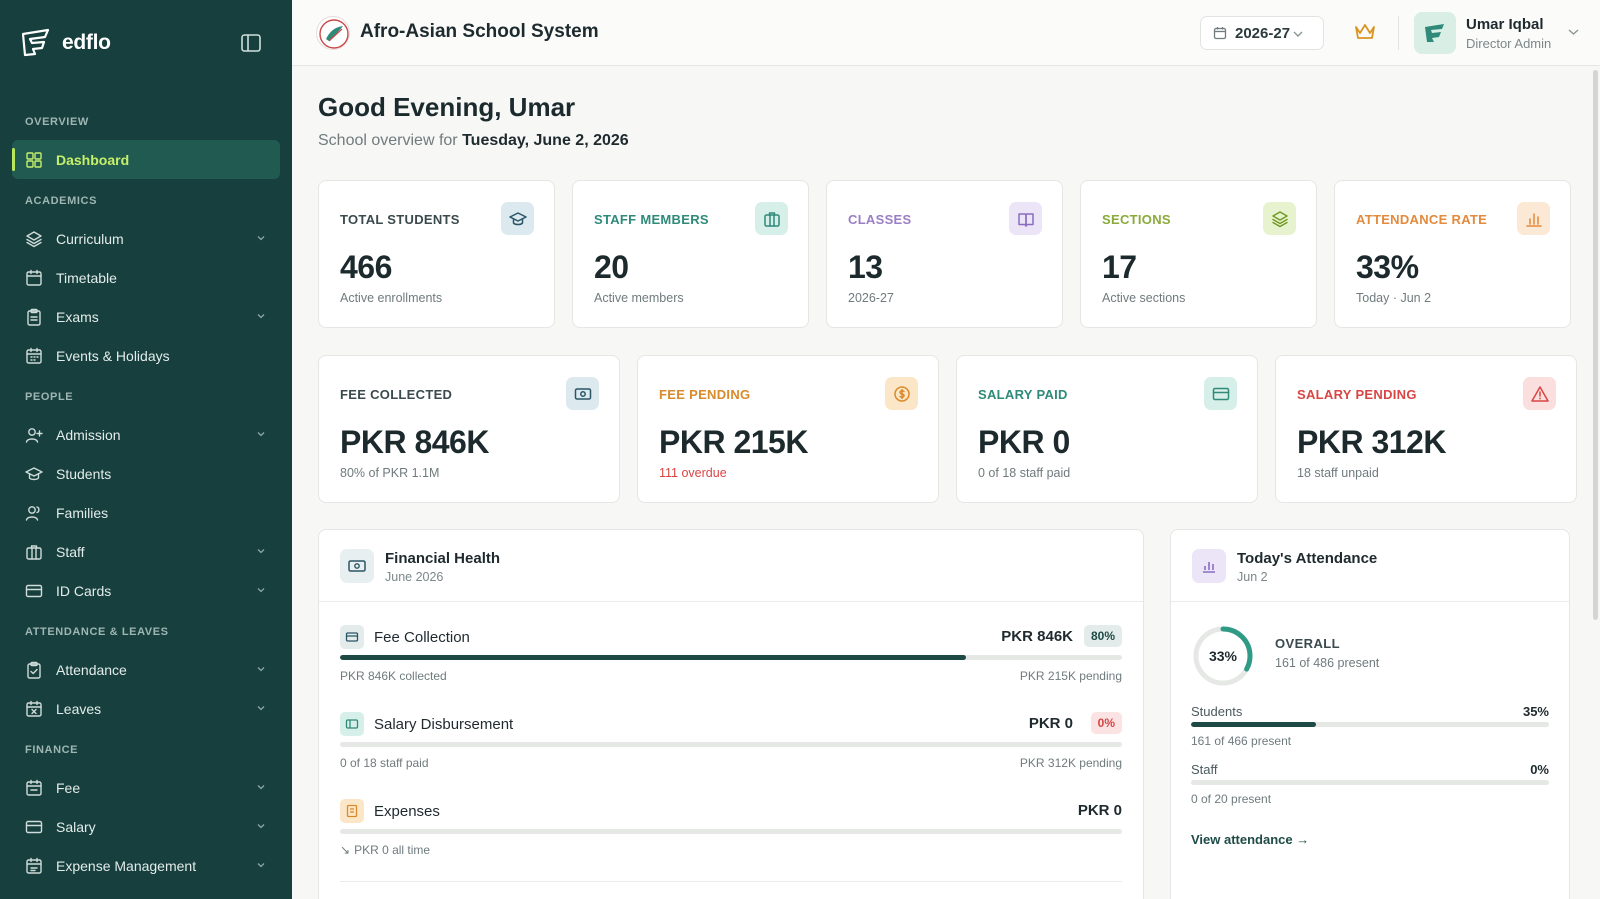  What do you see at coordinates (1223, 656) in the screenshot?
I see `overall-attendance-ring` at bounding box center [1223, 656].